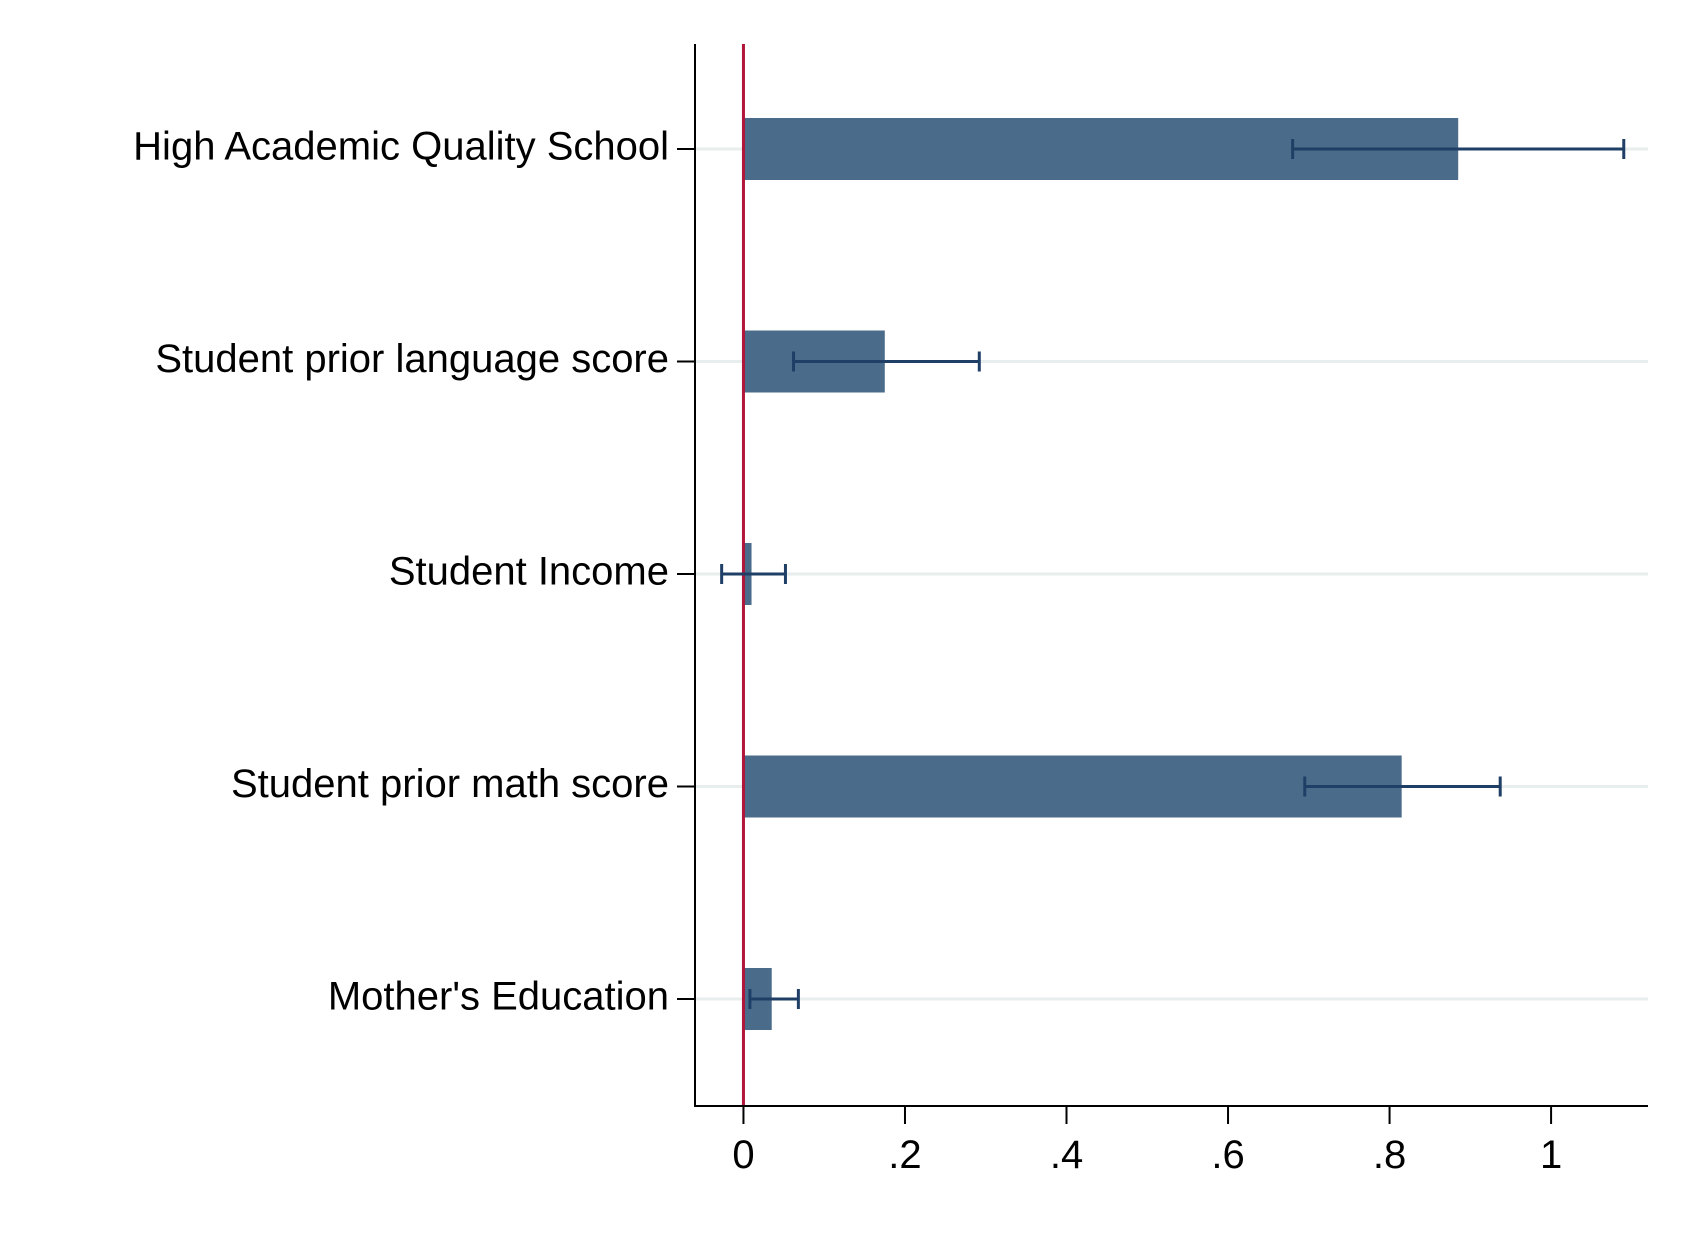  What do you see at coordinates (904, 1155) in the screenshot?
I see `x-tick-label: .2` at bounding box center [904, 1155].